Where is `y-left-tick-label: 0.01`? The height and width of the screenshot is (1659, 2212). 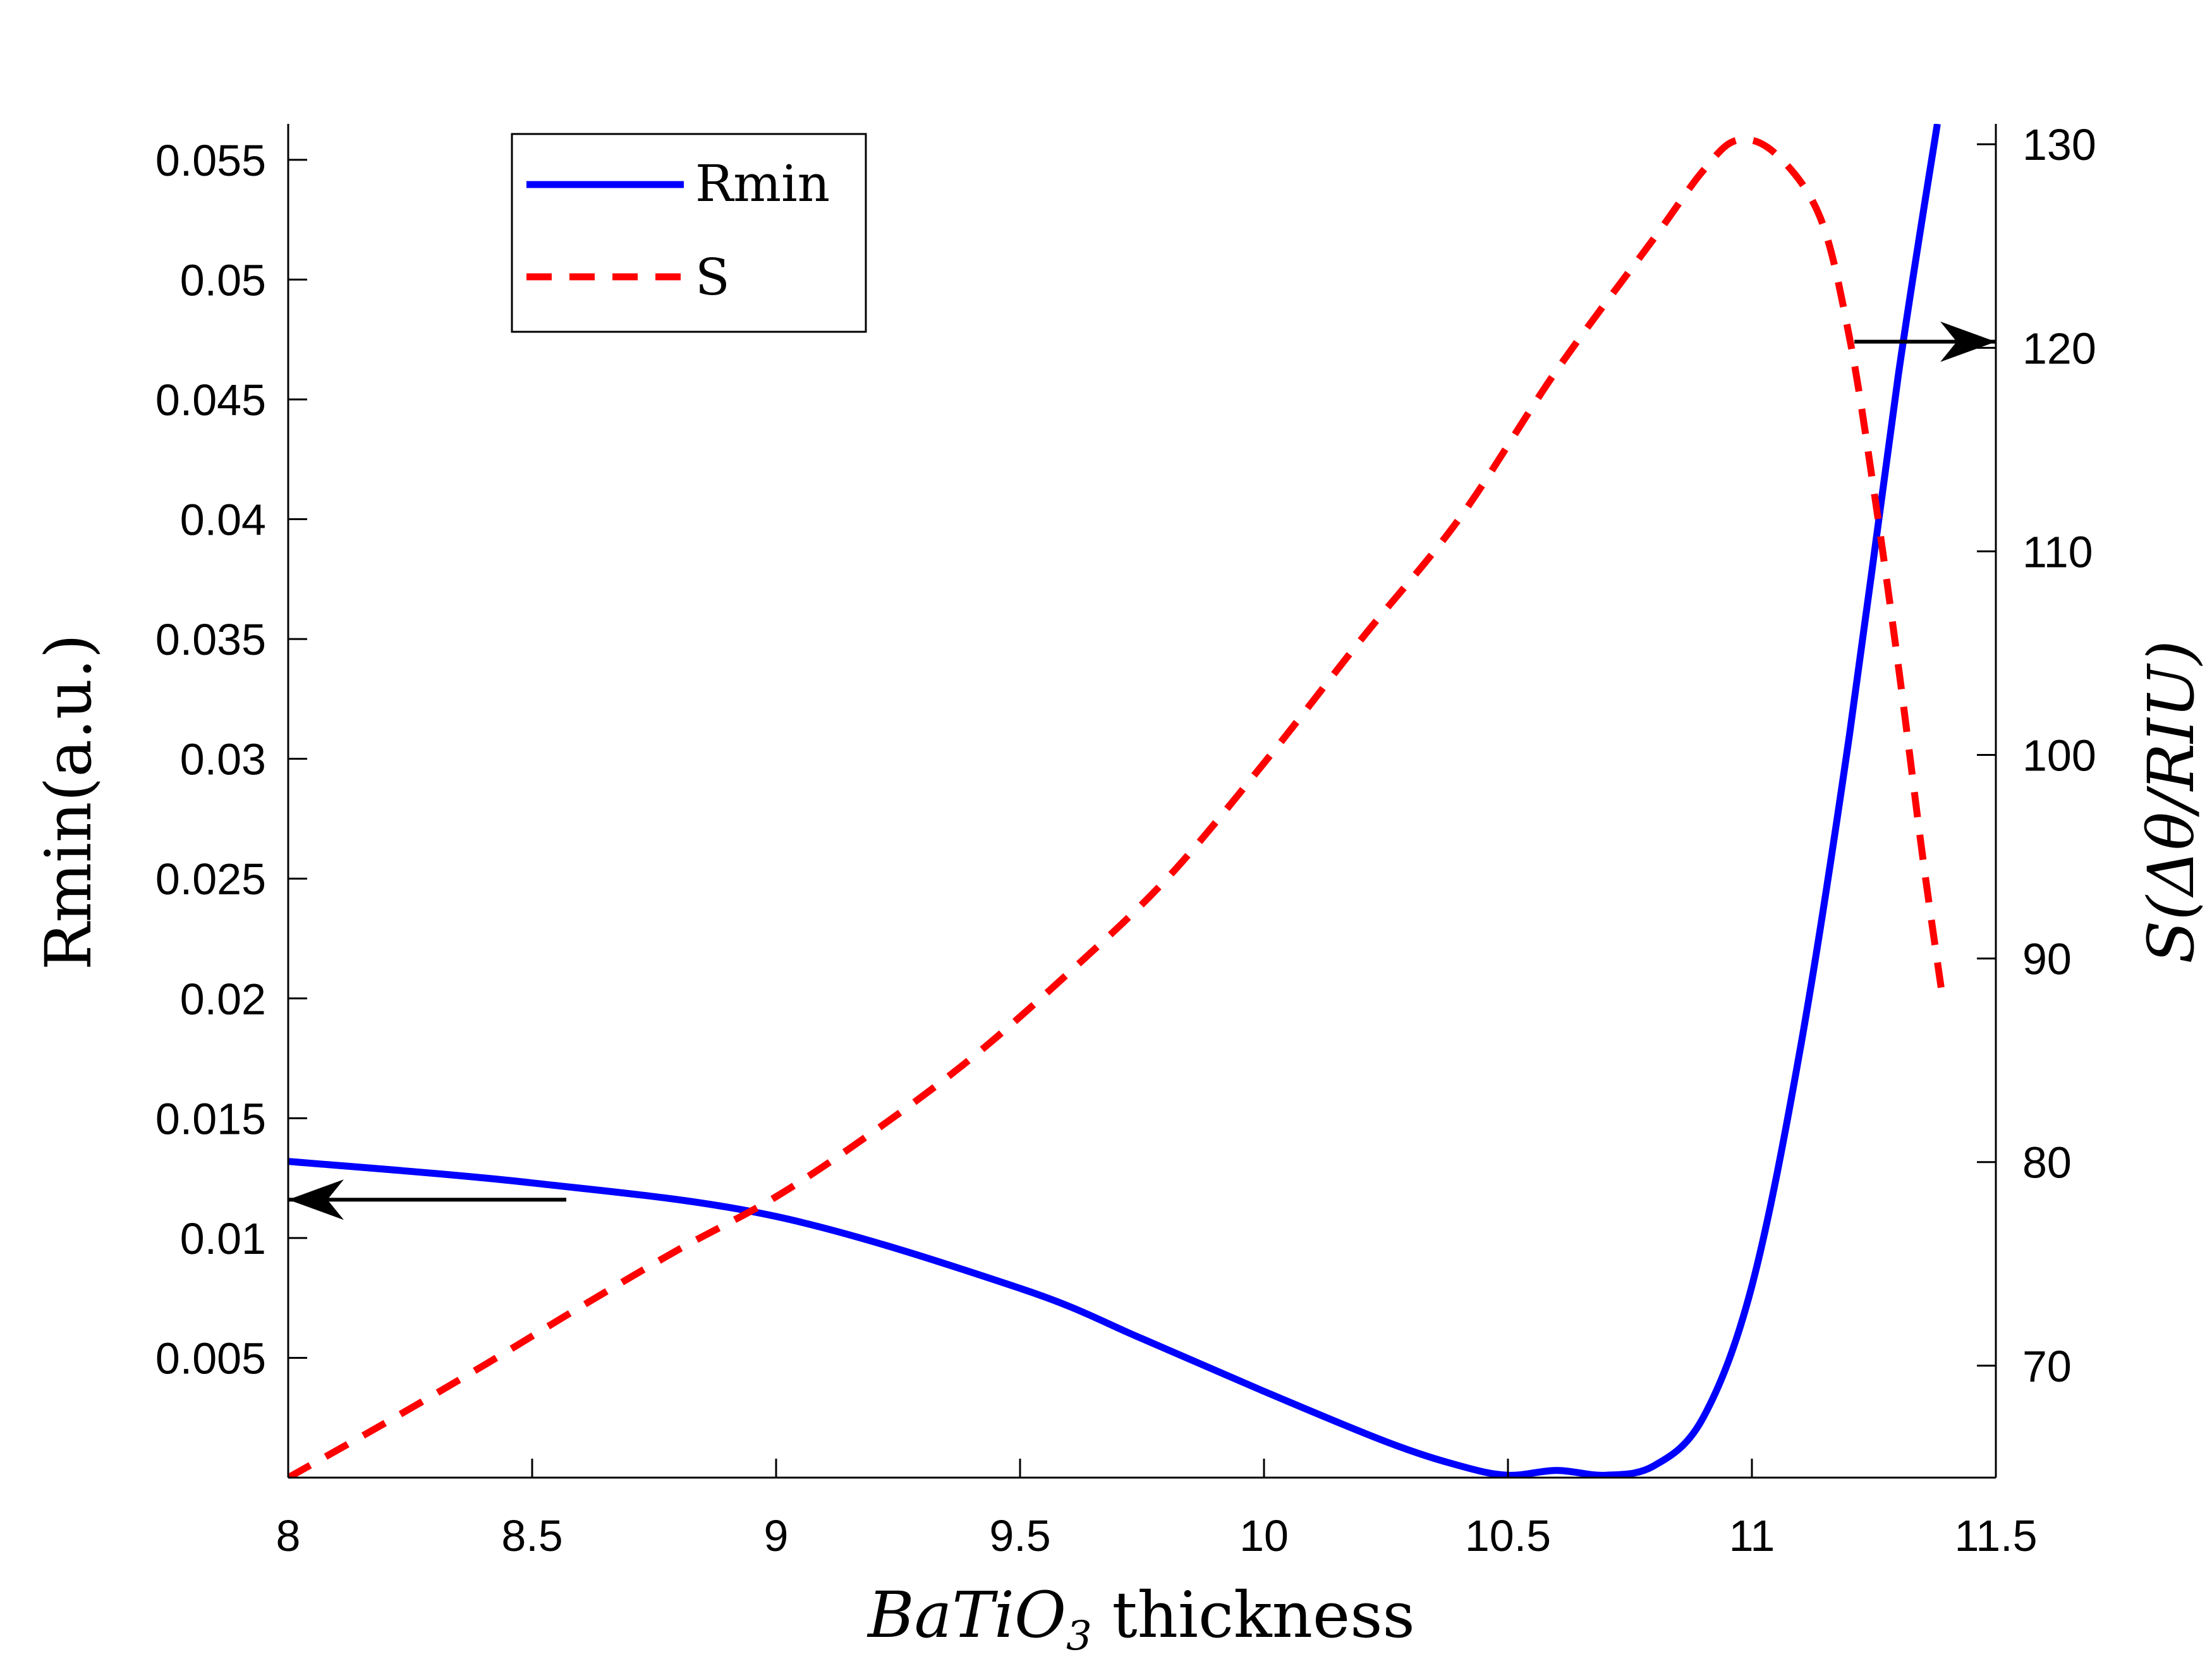
y-left-tick-label: 0.01 is located at coordinates (223, 1238).